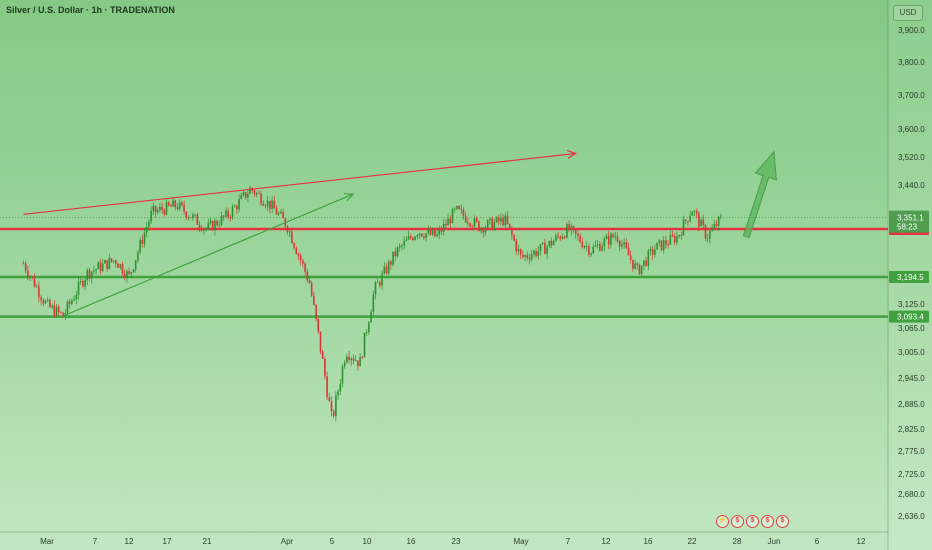  I want to click on y-tick-label: 2,945.0, so click(911, 378).